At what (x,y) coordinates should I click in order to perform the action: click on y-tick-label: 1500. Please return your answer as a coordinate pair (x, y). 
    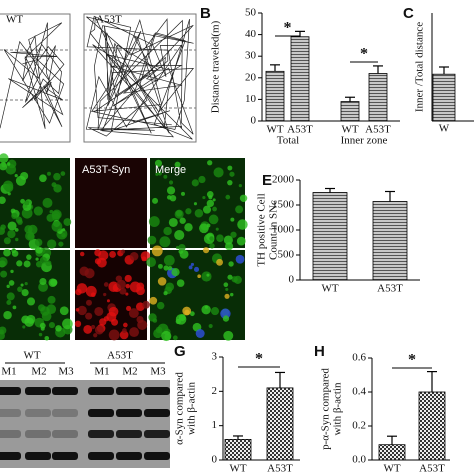
    Looking at the image, I should click on (283, 205).